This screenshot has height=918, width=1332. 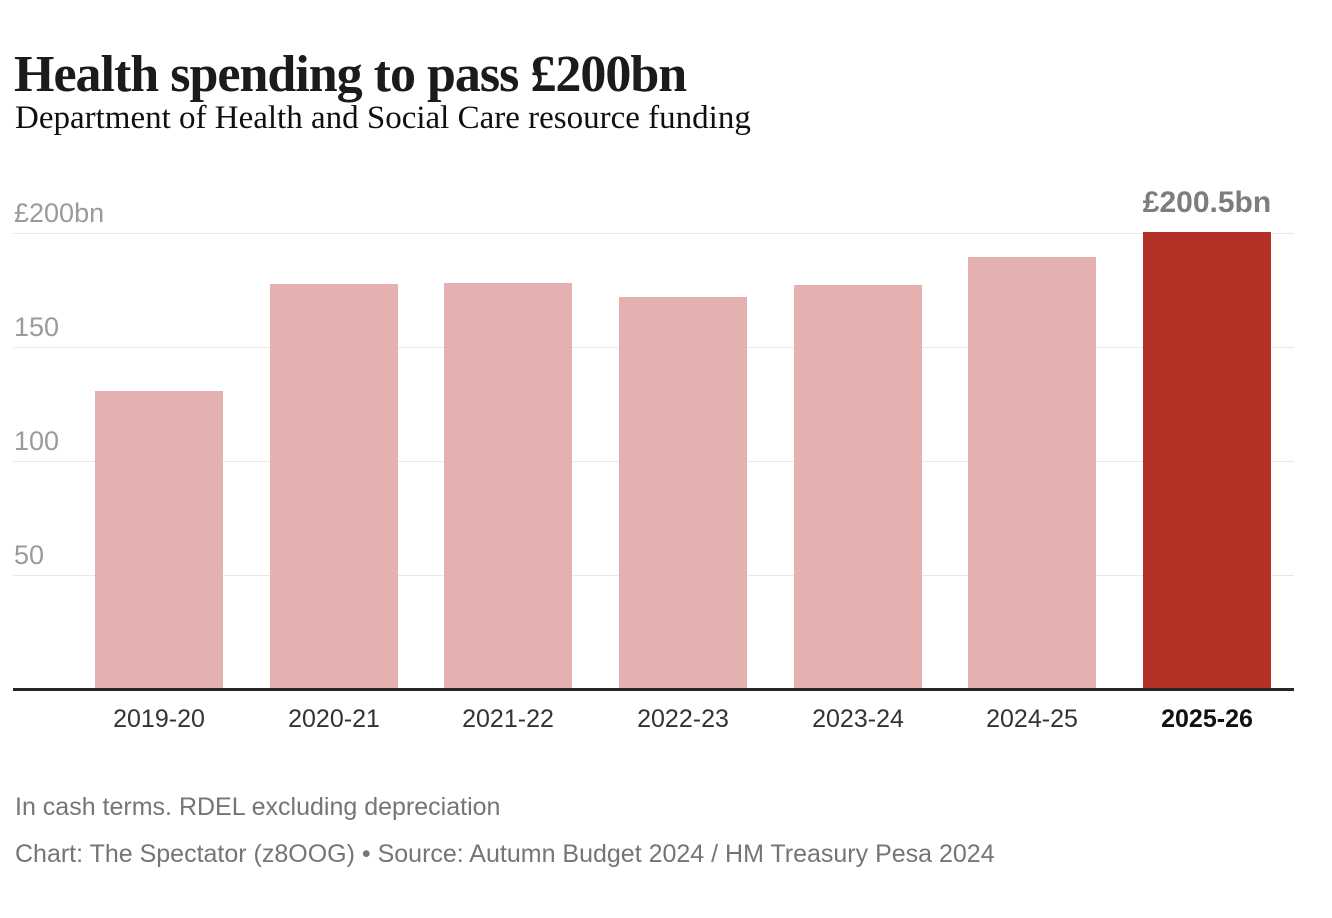 I want to click on y-axis-tick-label: 50, so click(x=29, y=555).